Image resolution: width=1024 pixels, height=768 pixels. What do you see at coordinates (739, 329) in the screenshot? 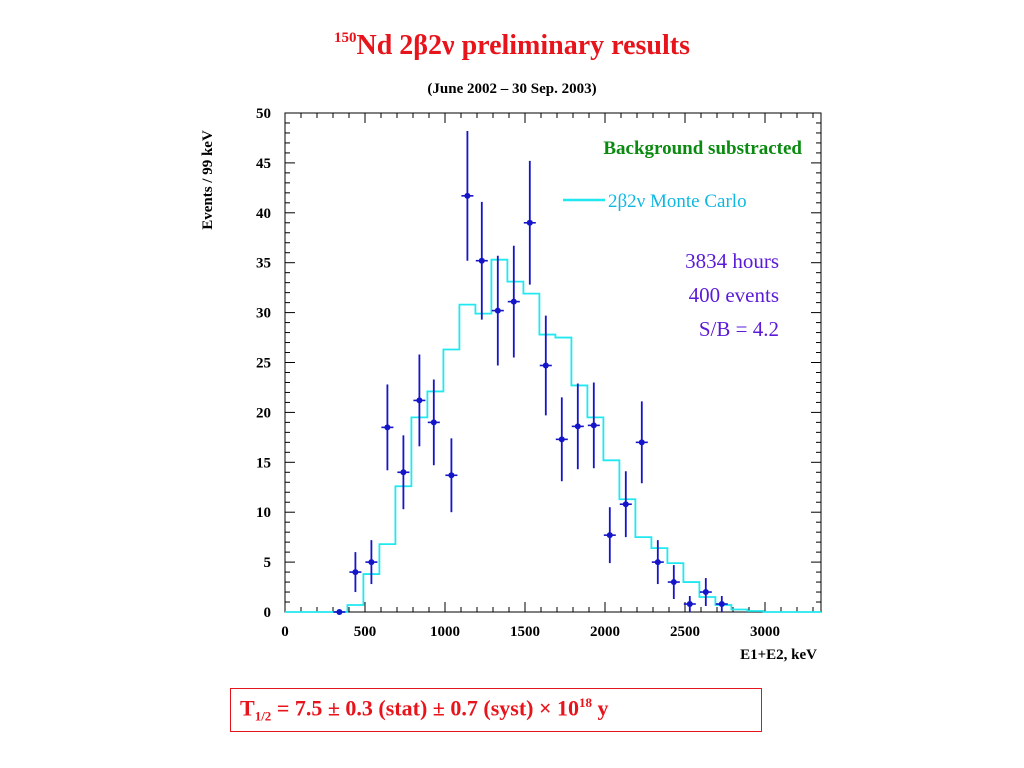
I see `signal-background-label: S/B = 4.2` at bounding box center [739, 329].